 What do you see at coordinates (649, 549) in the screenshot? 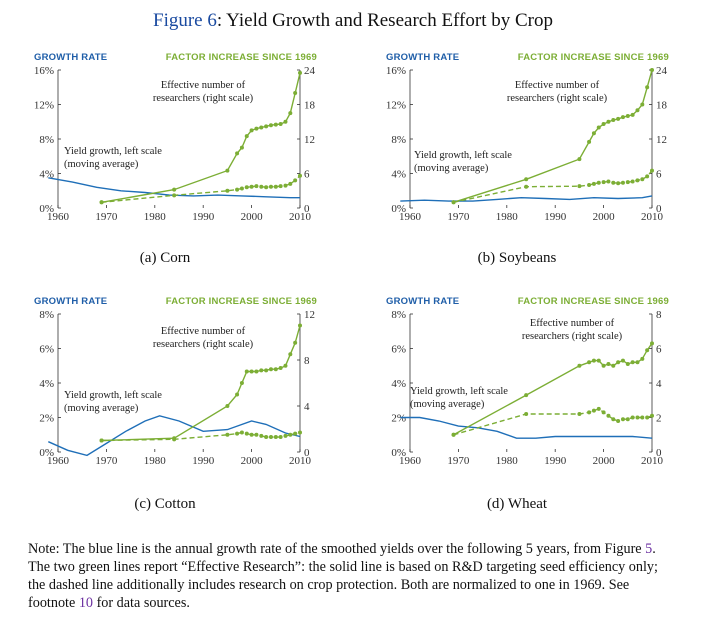
I see `note-ref-figure: 5` at bounding box center [649, 549].